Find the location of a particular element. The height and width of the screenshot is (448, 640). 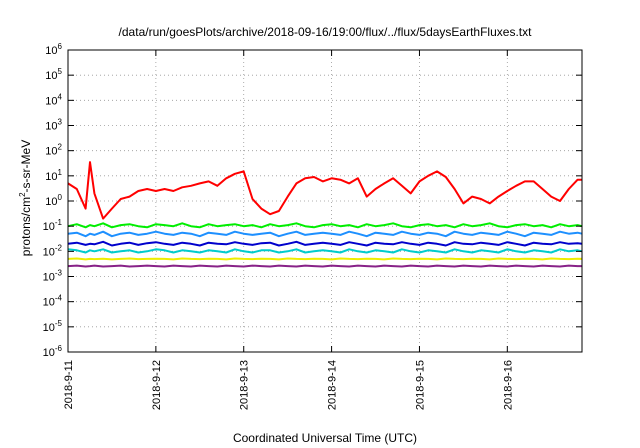

y-label-post: -s-sr-MeV is located at coordinates (26, 166).